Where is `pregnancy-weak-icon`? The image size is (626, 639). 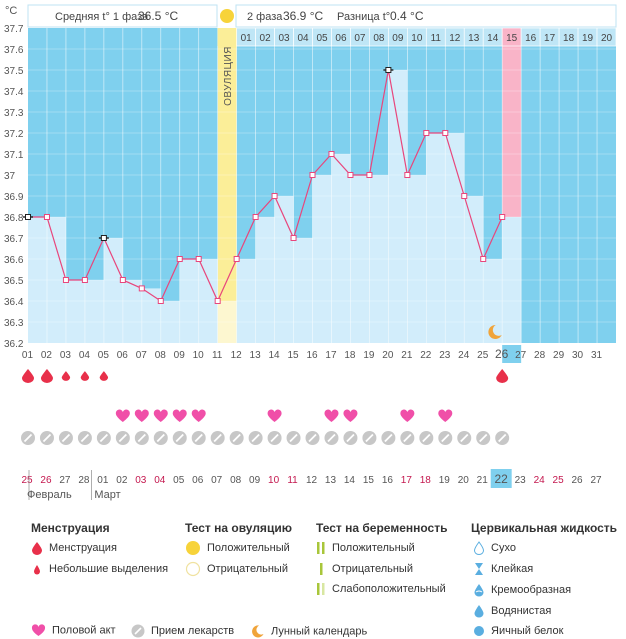 pregnancy-weak-icon is located at coordinates (321, 589).